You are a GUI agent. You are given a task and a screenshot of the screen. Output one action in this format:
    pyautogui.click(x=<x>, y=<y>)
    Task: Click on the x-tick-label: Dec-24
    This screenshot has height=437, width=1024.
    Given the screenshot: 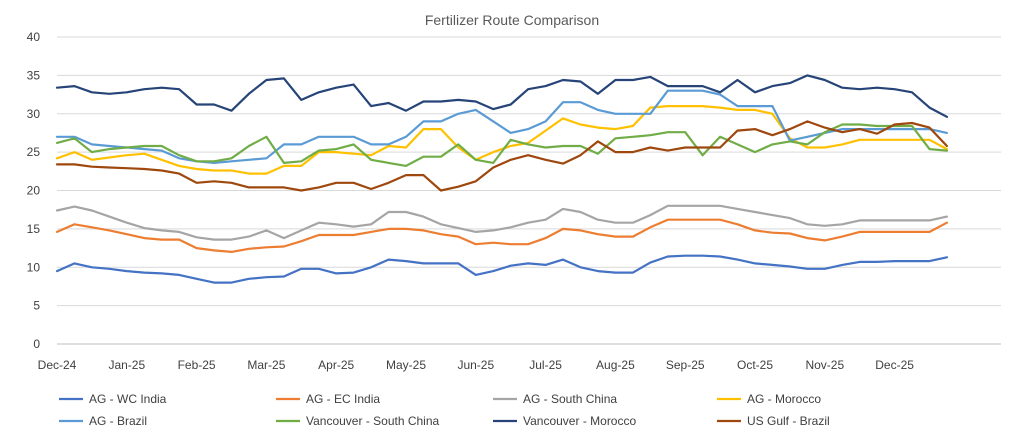 What is the action you would take?
    pyautogui.click(x=57, y=365)
    